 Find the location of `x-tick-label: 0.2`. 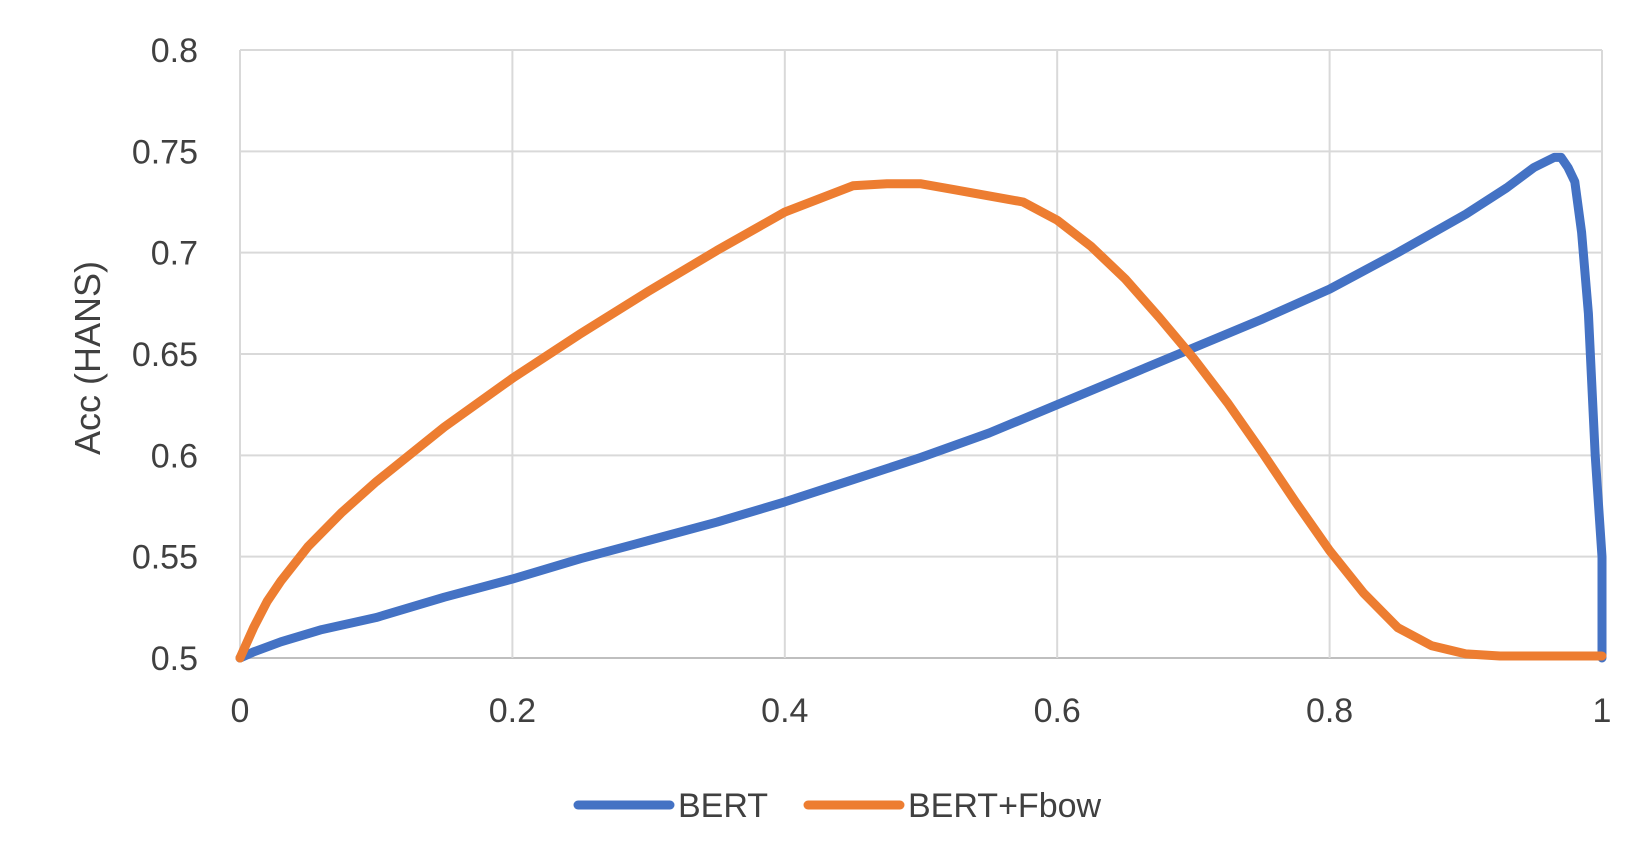

x-tick-label: 0.2 is located at coordinates (512, 711).